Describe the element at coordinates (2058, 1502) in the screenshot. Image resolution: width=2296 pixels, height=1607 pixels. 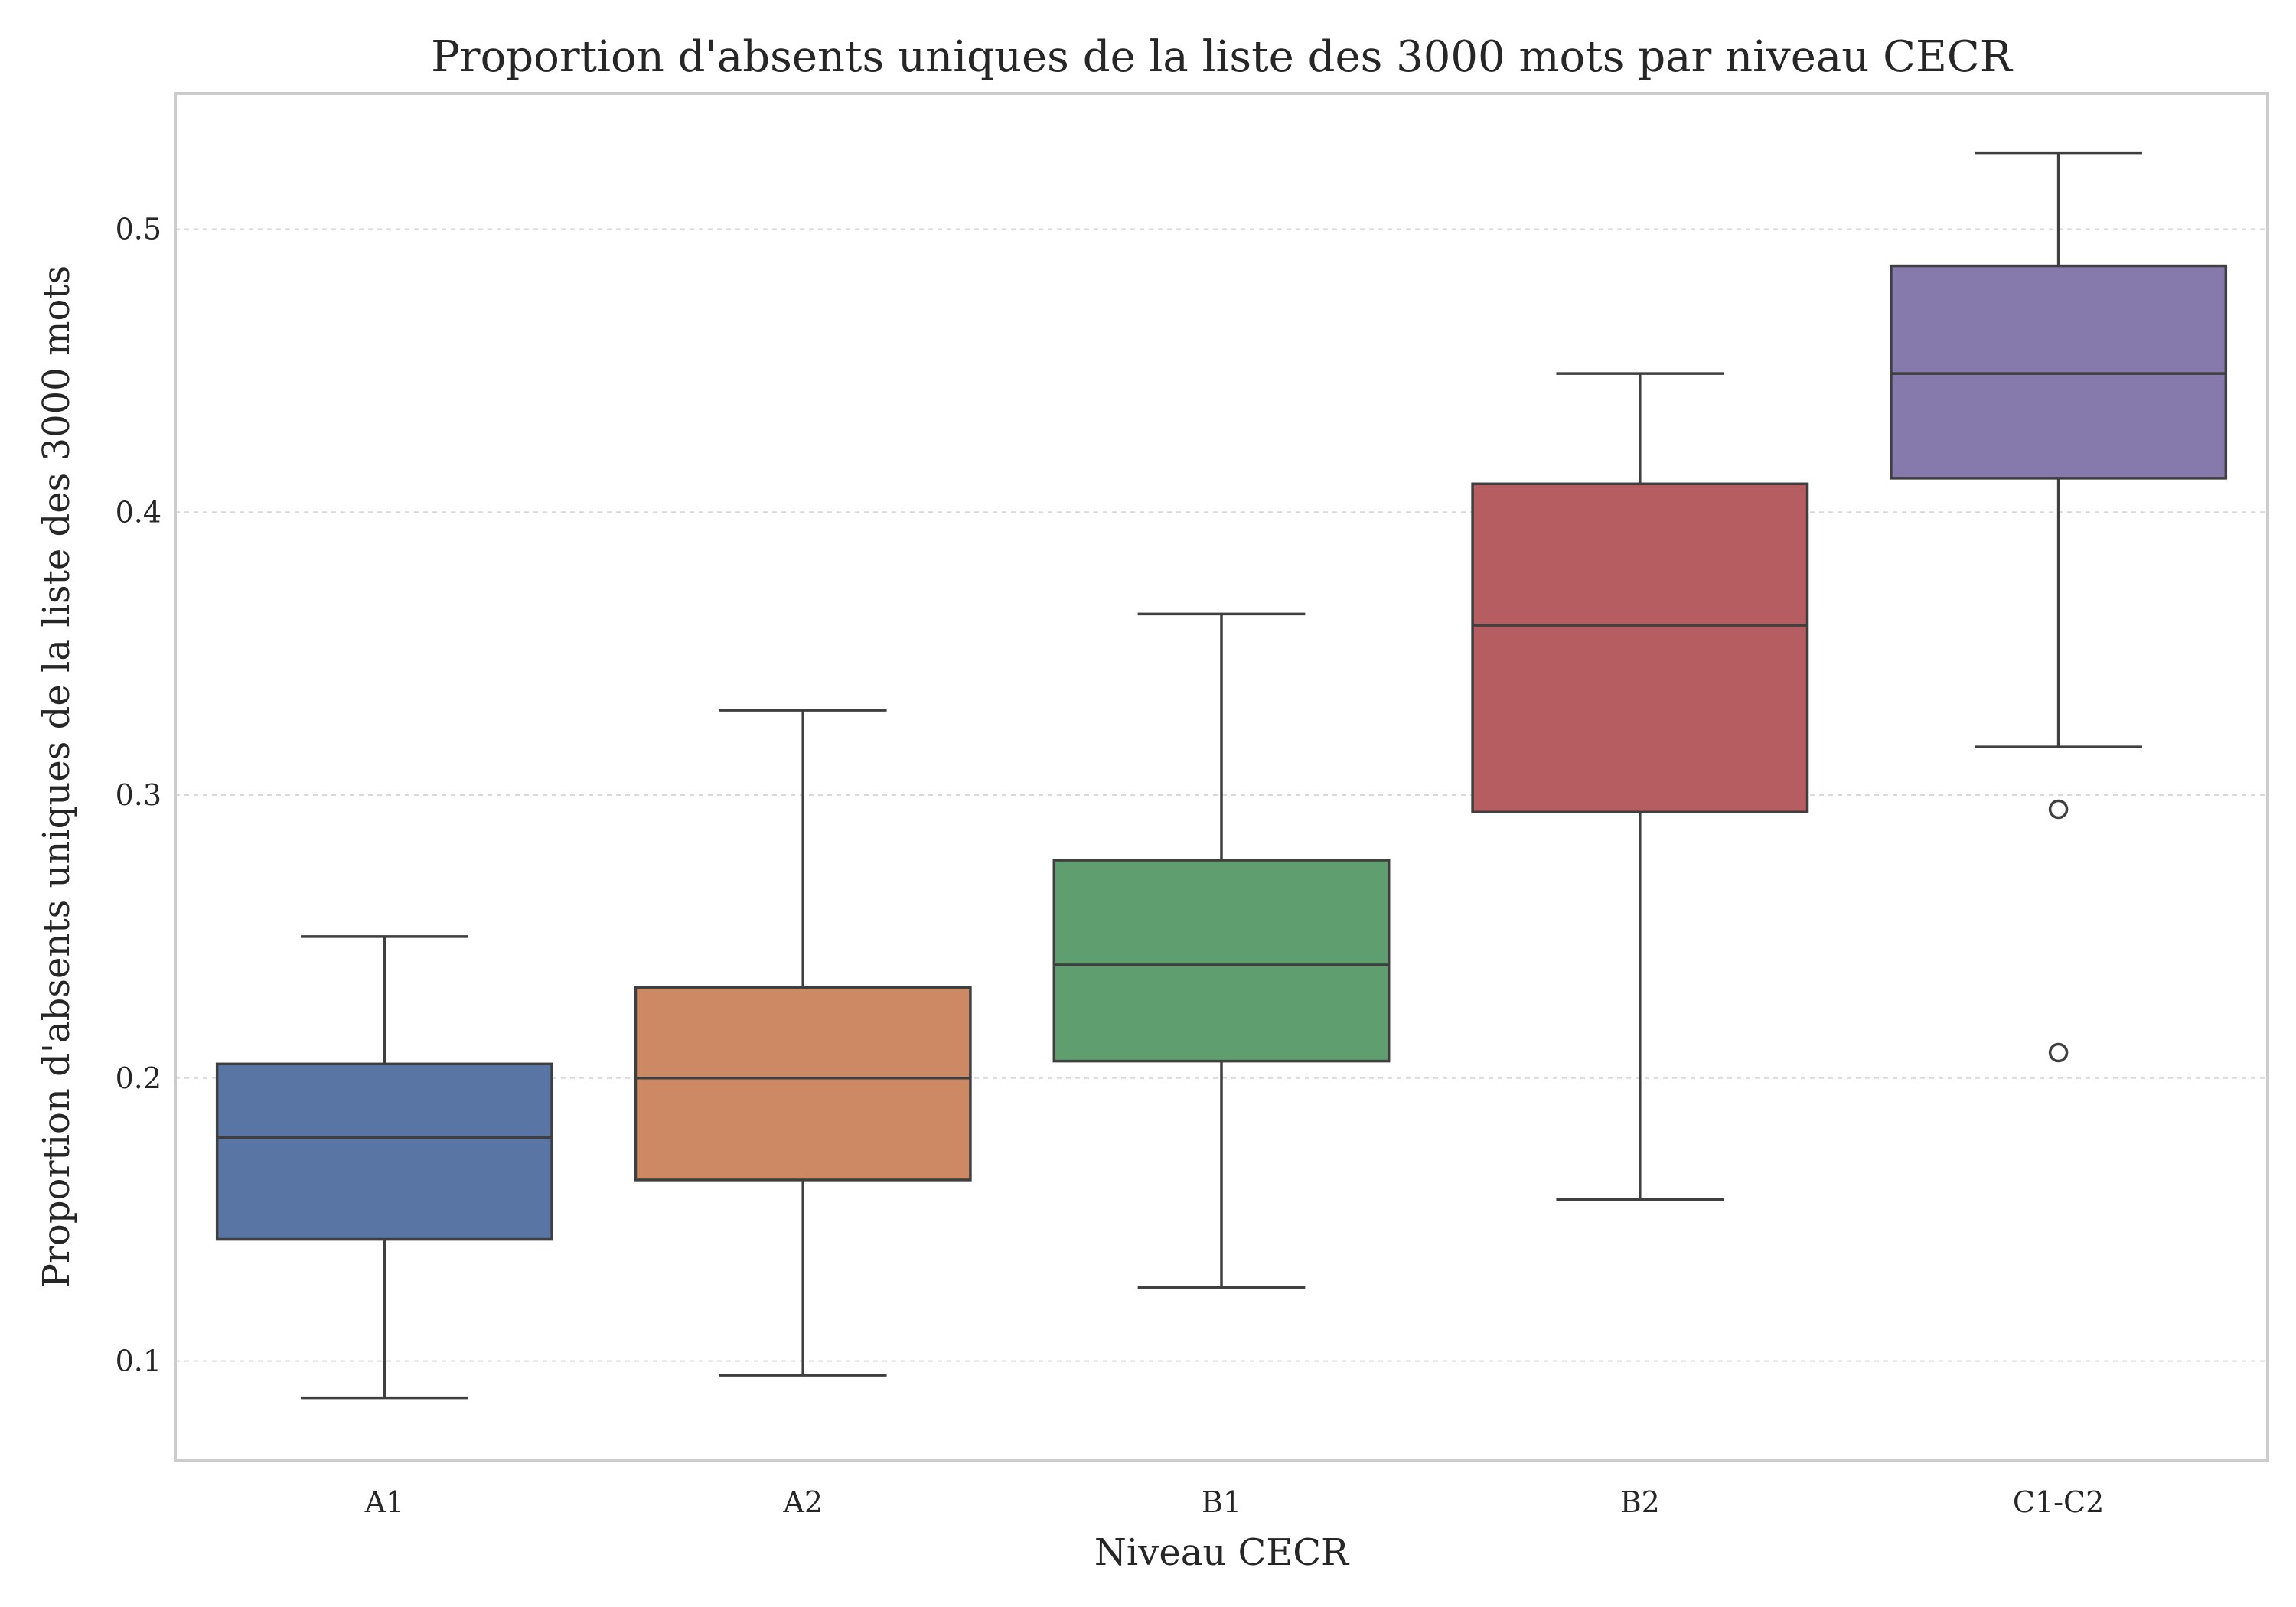
I see `x-tick-label: C1-C2` at that location.